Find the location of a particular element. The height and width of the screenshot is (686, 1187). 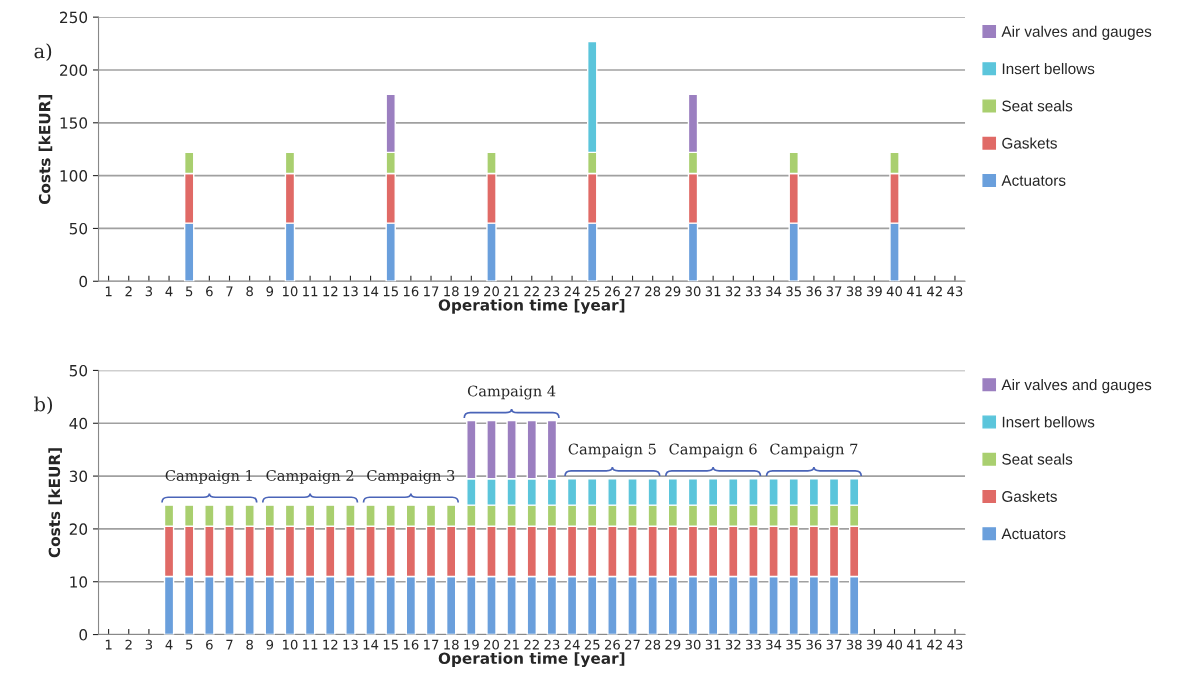

x-tick-label: 24 is located at coordinates (572, 291).